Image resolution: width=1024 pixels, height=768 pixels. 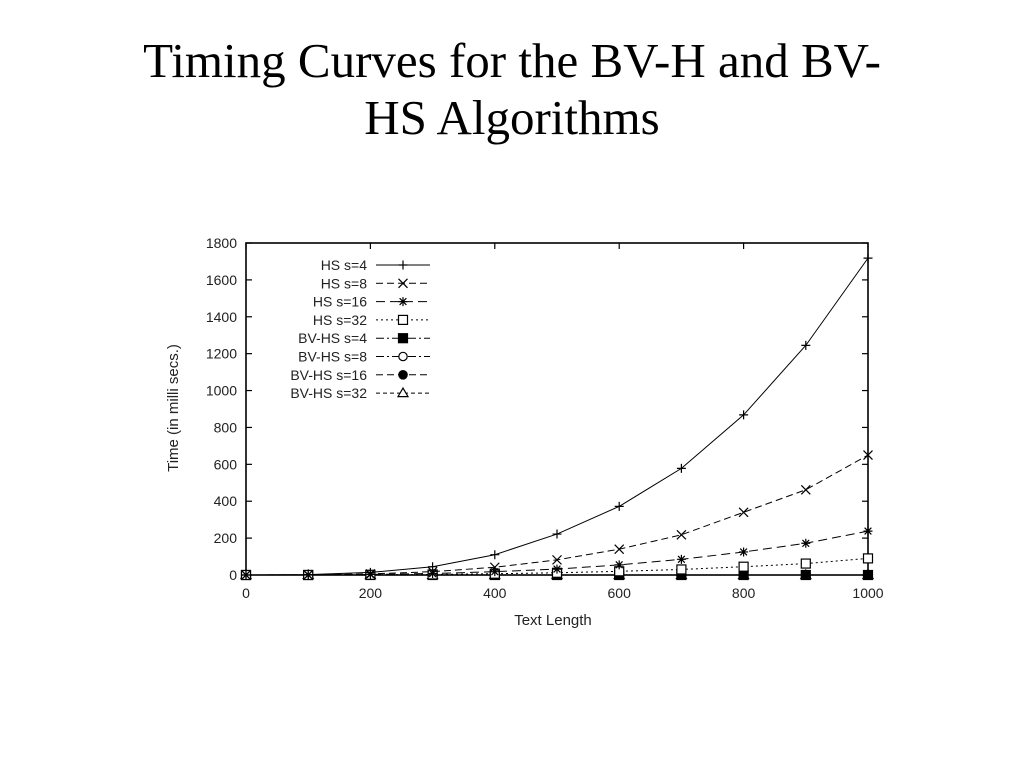 I want to click on y-tick-label: 1800, so click(x=221, y=243).